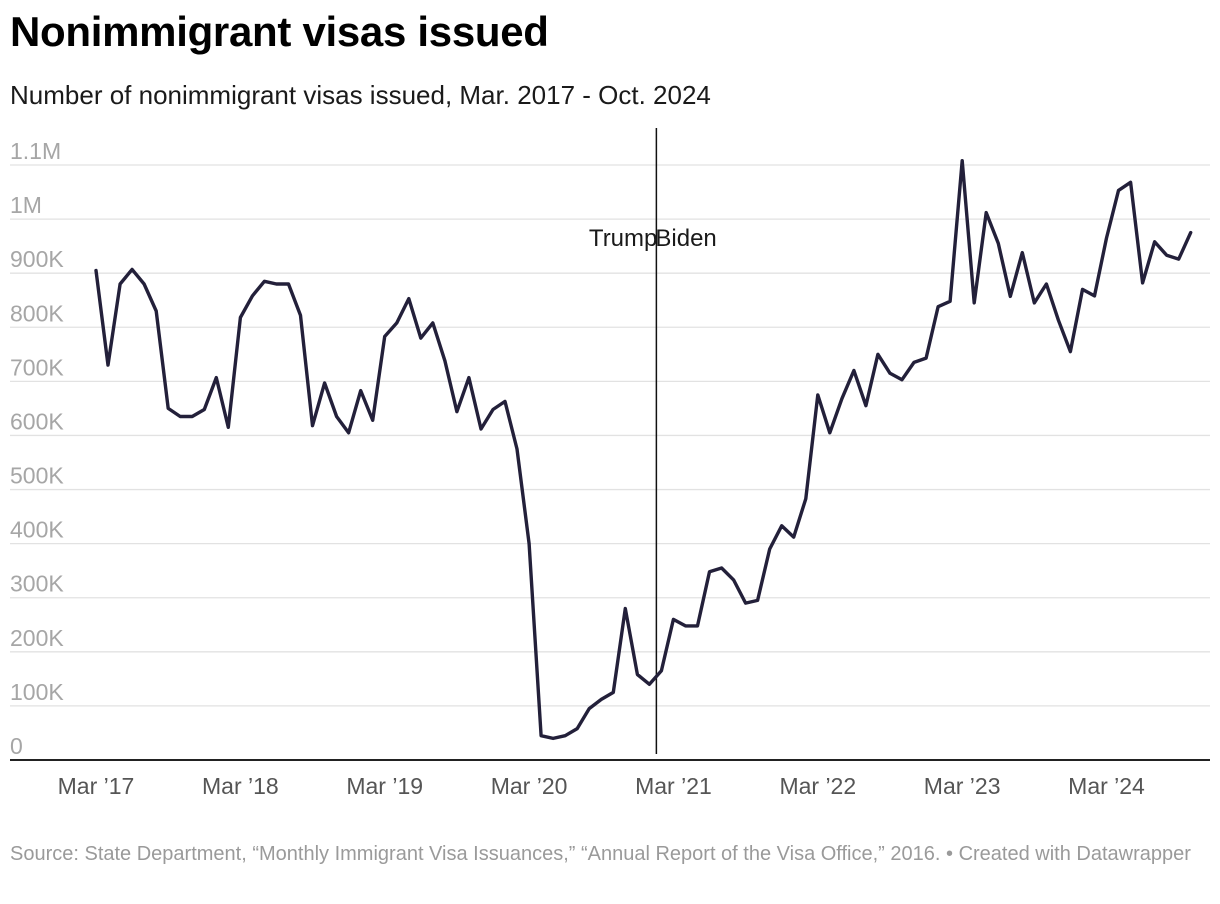 The height and width of the screenshot is (904, 1220). What do you see at coordinates (673, 786) in the screenshot?
I see `x-tick-label: Mar ’21` at bounding box center [673, 786].